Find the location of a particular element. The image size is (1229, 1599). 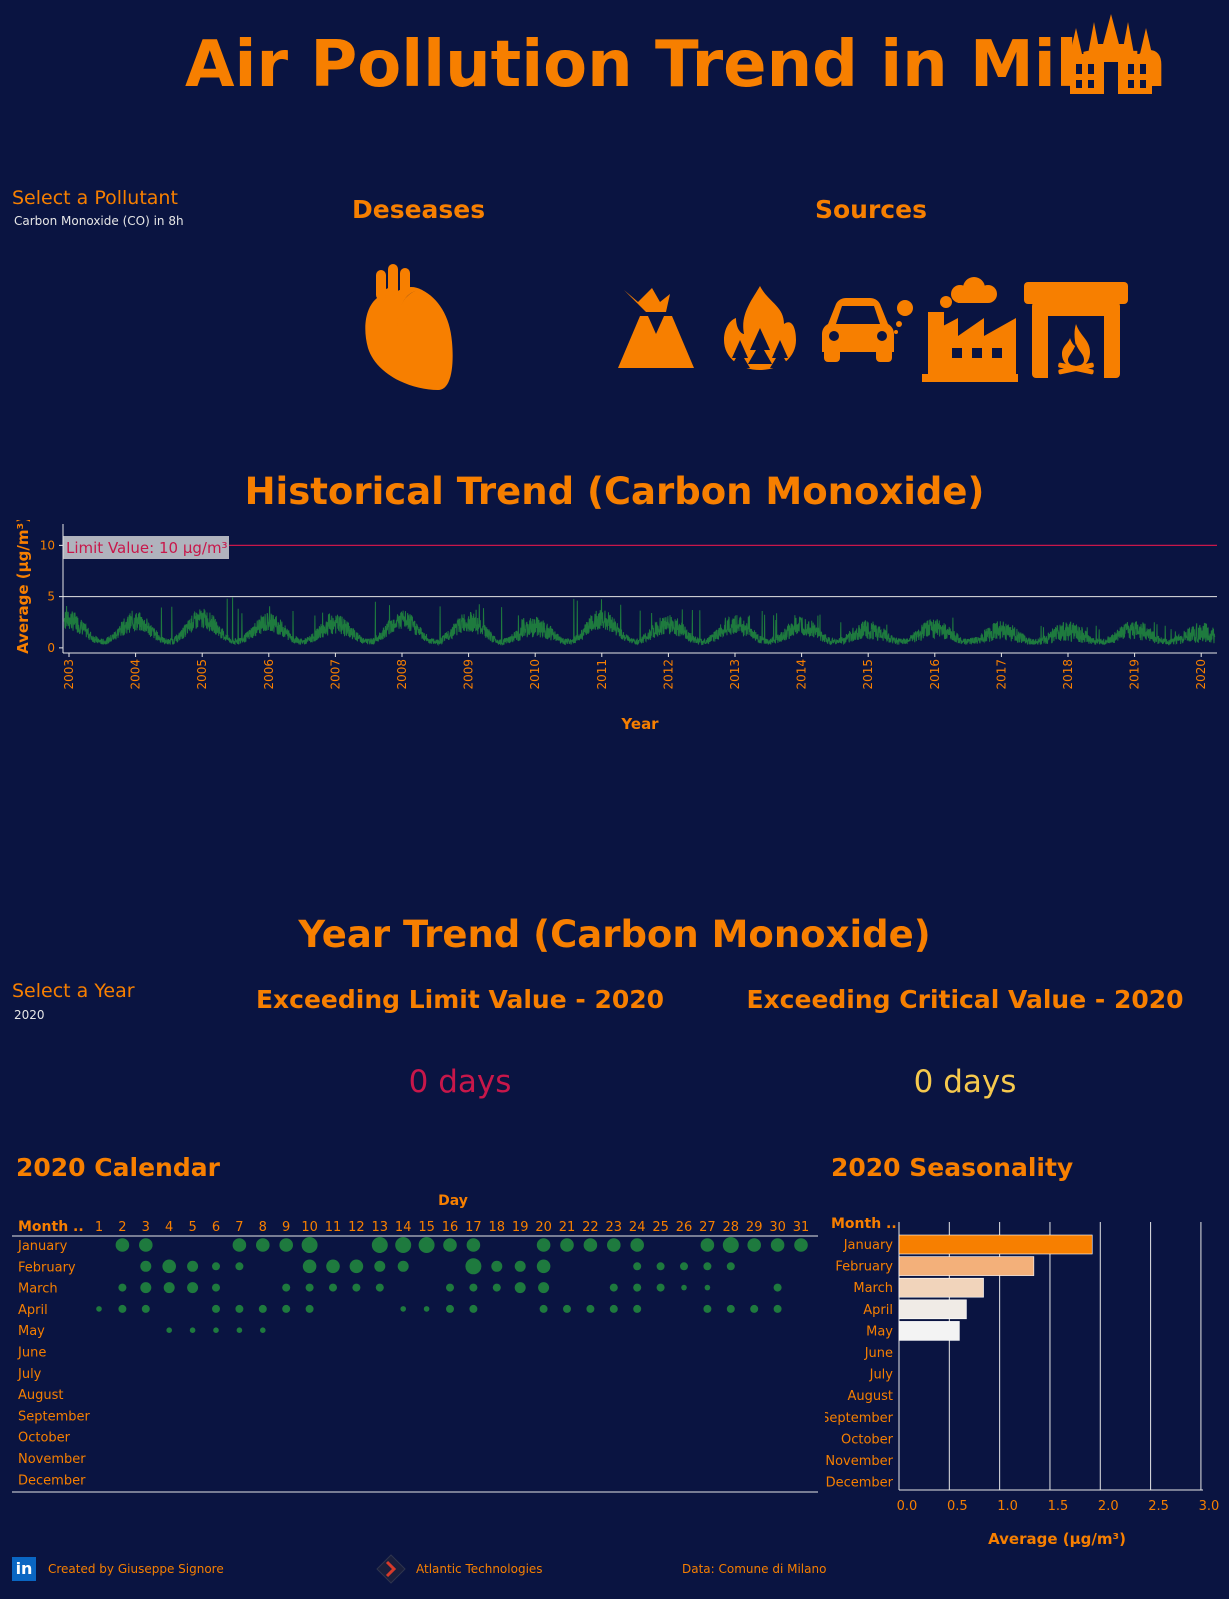

x-tick-label-2003: 2003 is located at coordinates (69, 674).